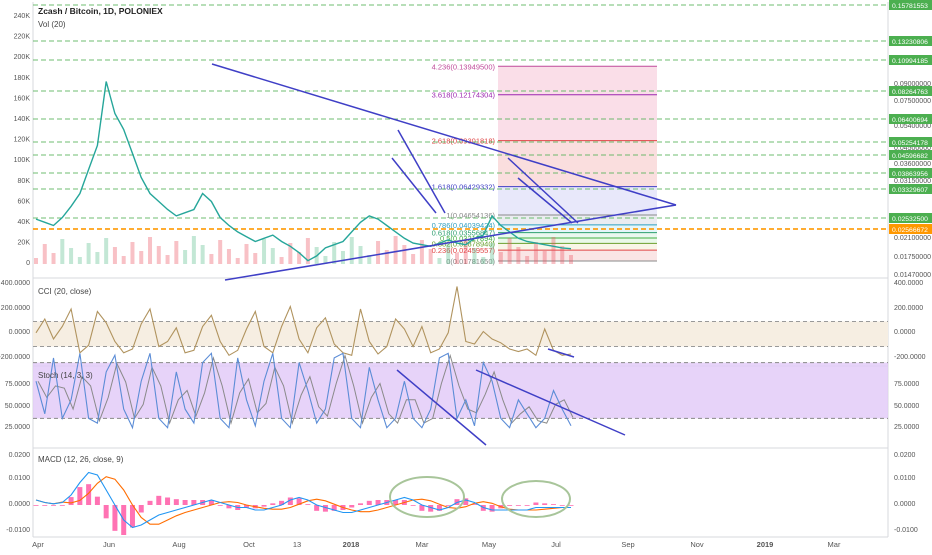  Describe the element at coordinates (489, 544) in the screenshot. I see `x-axis-tick: May` at that location.